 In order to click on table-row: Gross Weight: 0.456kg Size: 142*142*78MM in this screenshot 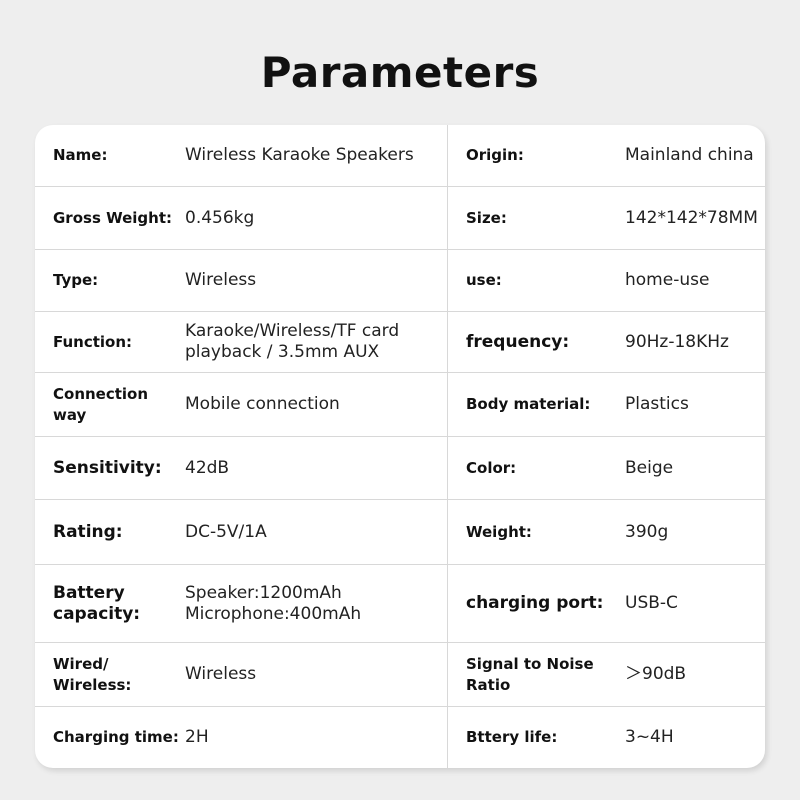, I will do `click(400, 218)`.